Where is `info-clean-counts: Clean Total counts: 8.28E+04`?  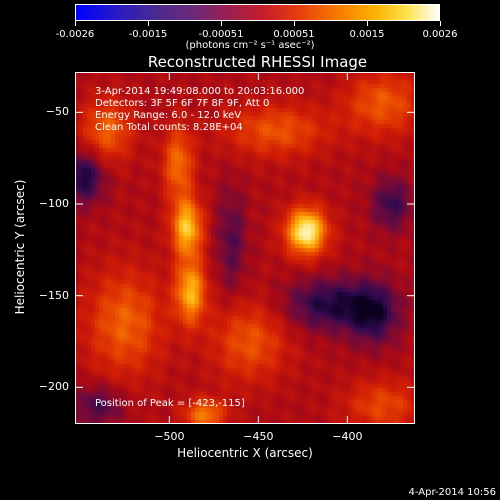
info-clean-counts: Clean Total counts: 8.28E+04 is located at coordinates (169, 127).